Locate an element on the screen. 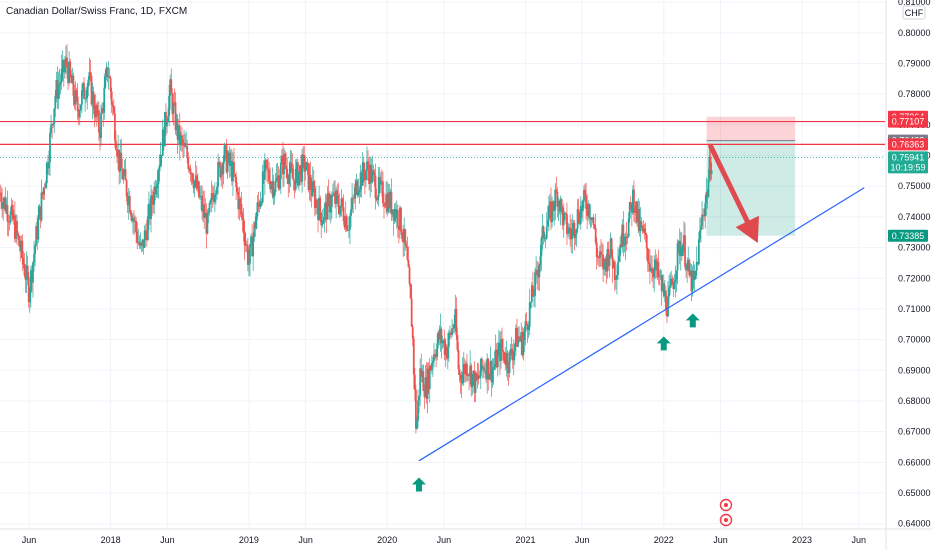 This screenshot has height=555, width=932. price-badge: 0.77107 is located at coordinates (908, 121).